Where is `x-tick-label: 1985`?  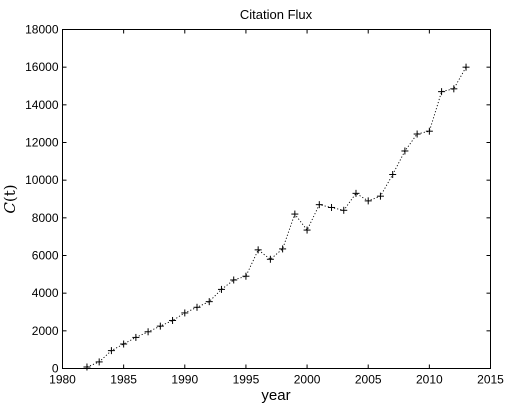
x-tick-label: 1985 is located at coordinates (123, 380).